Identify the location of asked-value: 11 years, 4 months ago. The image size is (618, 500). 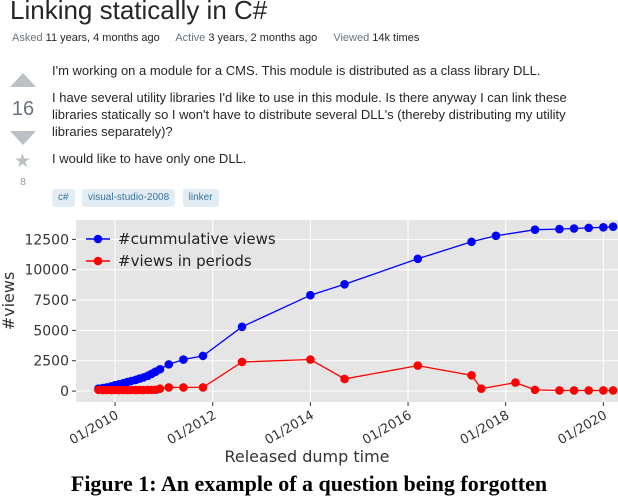
(102, 38).